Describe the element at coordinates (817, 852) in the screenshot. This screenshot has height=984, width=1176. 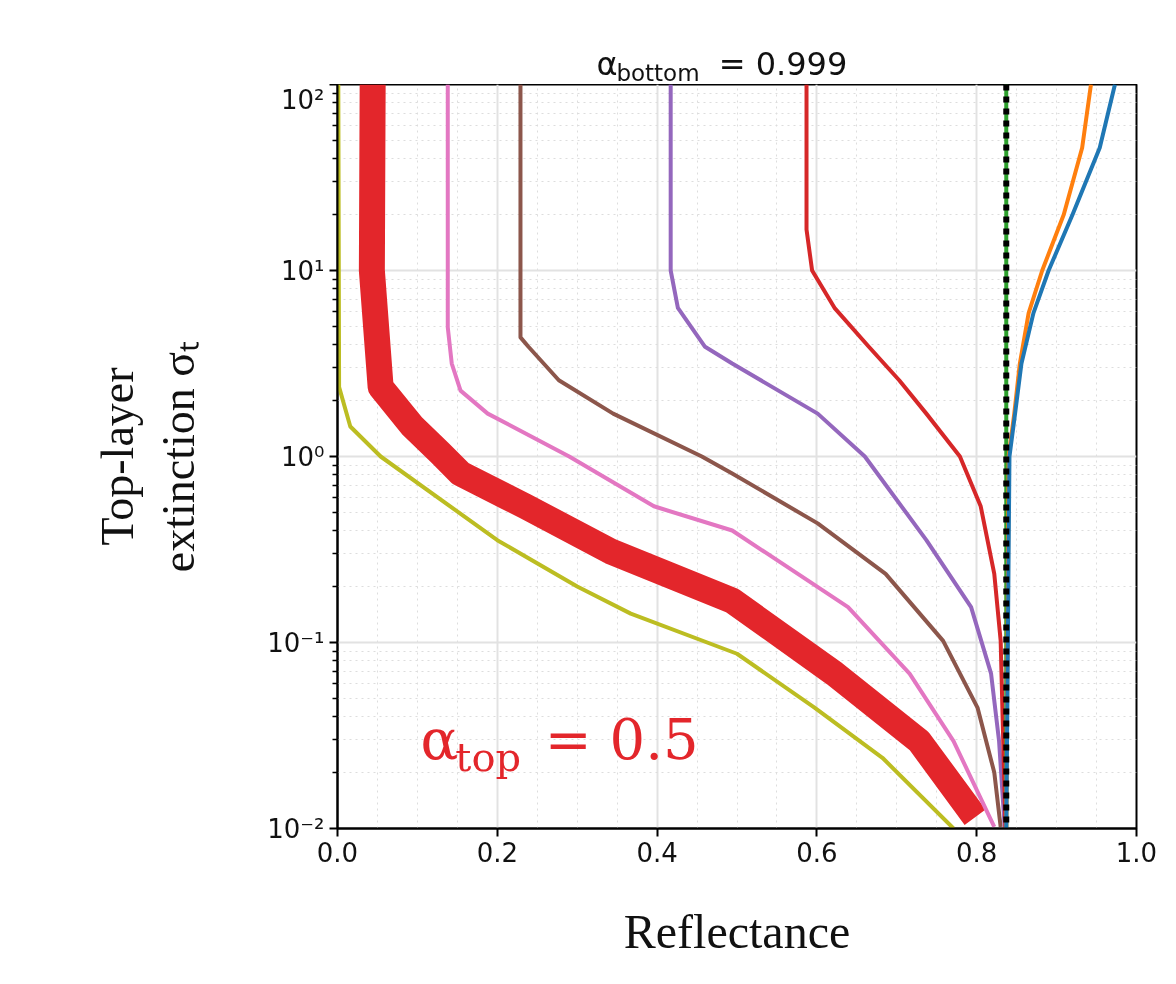
I see `x-tick-label: 0.6` at that location.